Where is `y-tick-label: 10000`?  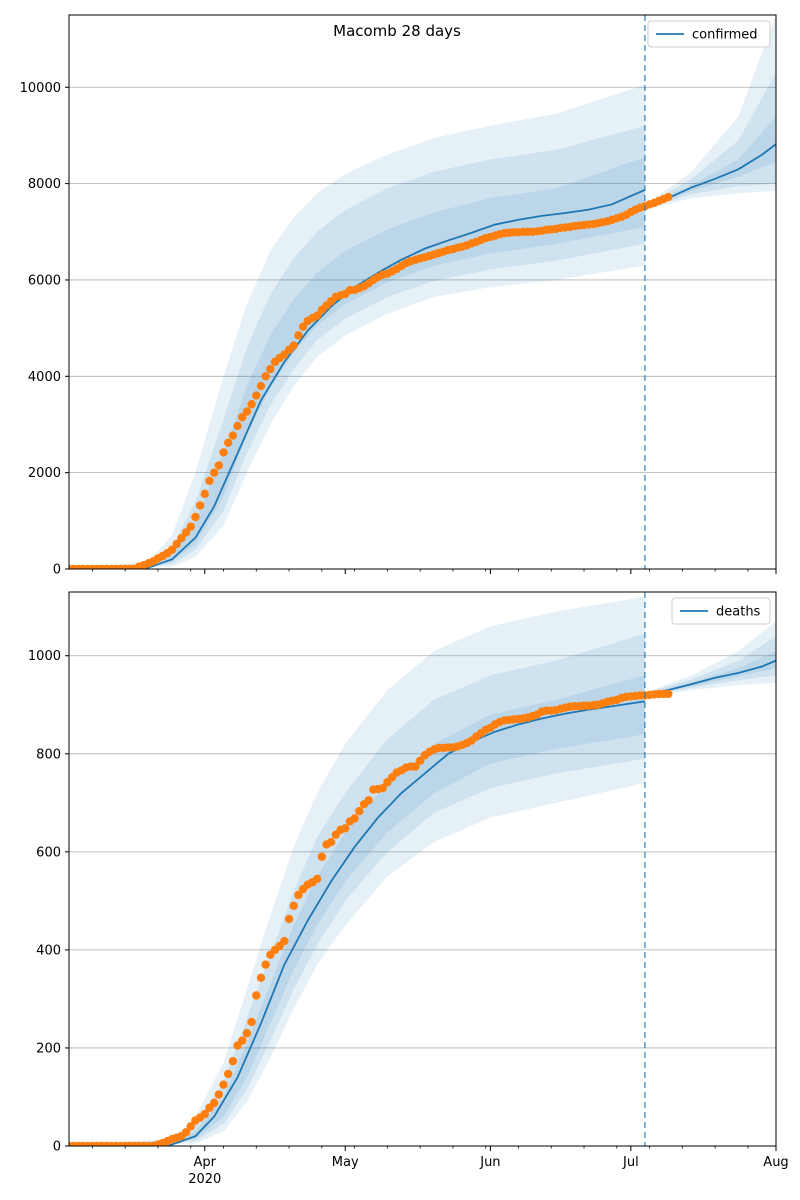 y-tick-label: 10000 is located at coordinates (40, 88).